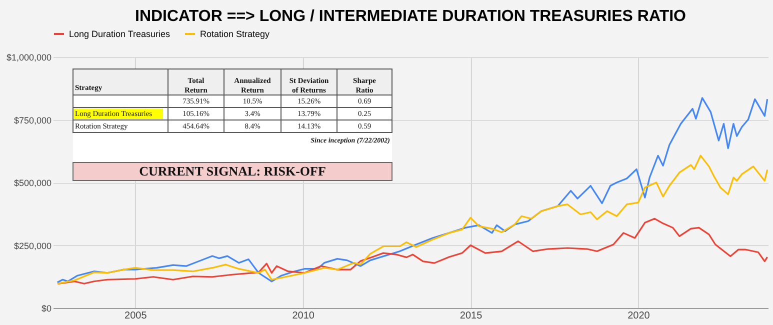 The height and width of the screenshot is (325, 773). What do you see at coordinates (410, 16) in the screenshot?
I see `chart-title: INDICATOR ==> LONG / INTERMEDIATE DURATION TREASURIES RATIO` at bounding box center [410, 16].